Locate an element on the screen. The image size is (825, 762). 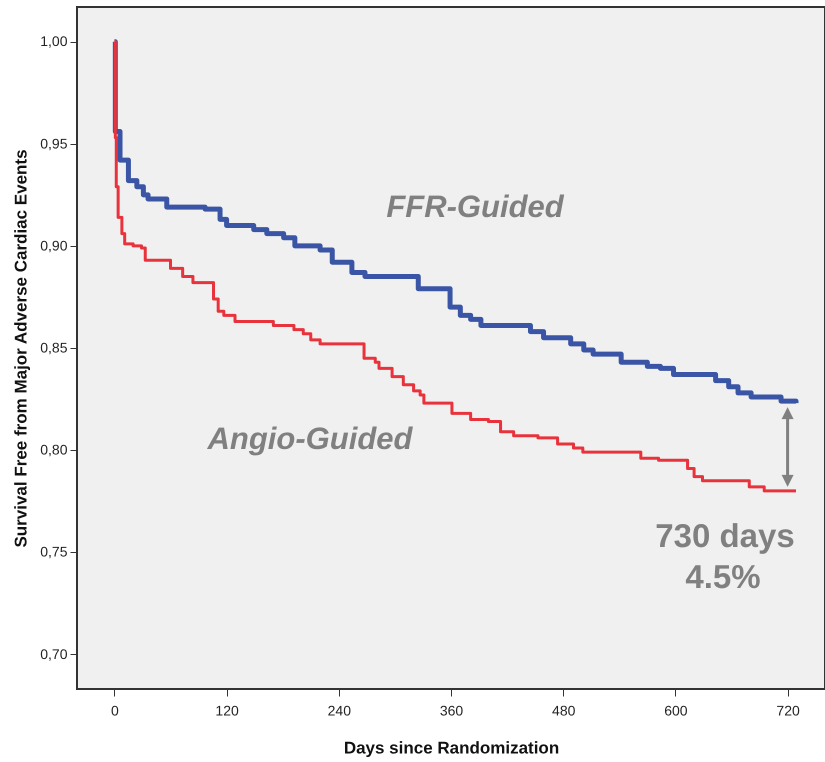
y-tick-label: 0,85 is located at coordinates (54, 348).